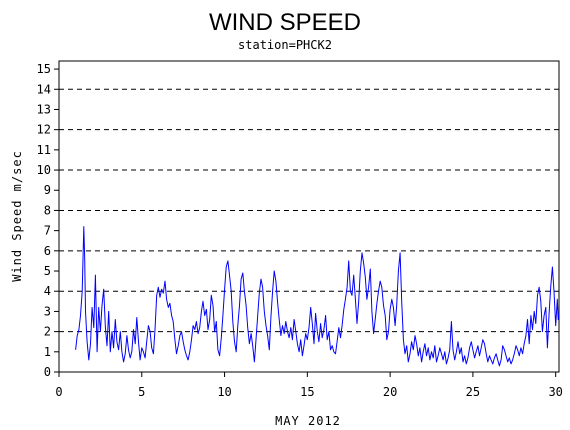 This screenshot has height=430, width=570. Describe the element at coordinates (44, 150) in the screenshot. I see `y-tick-label: 11` at that location.